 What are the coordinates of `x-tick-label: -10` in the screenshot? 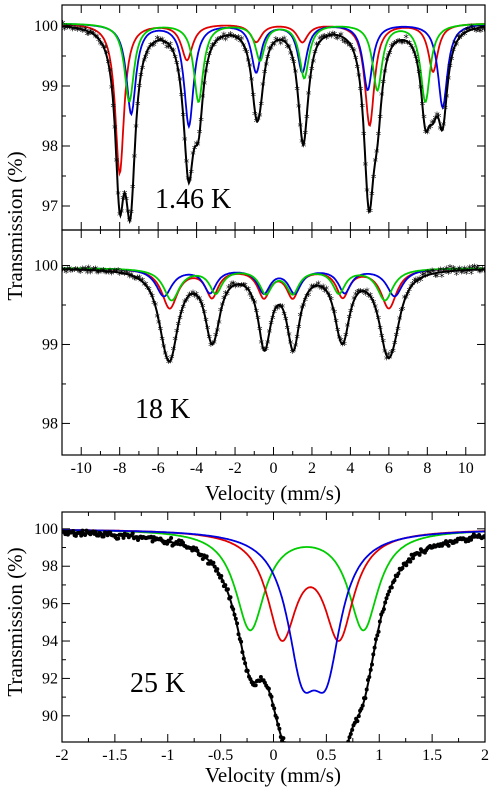 It's located at (81, 468).